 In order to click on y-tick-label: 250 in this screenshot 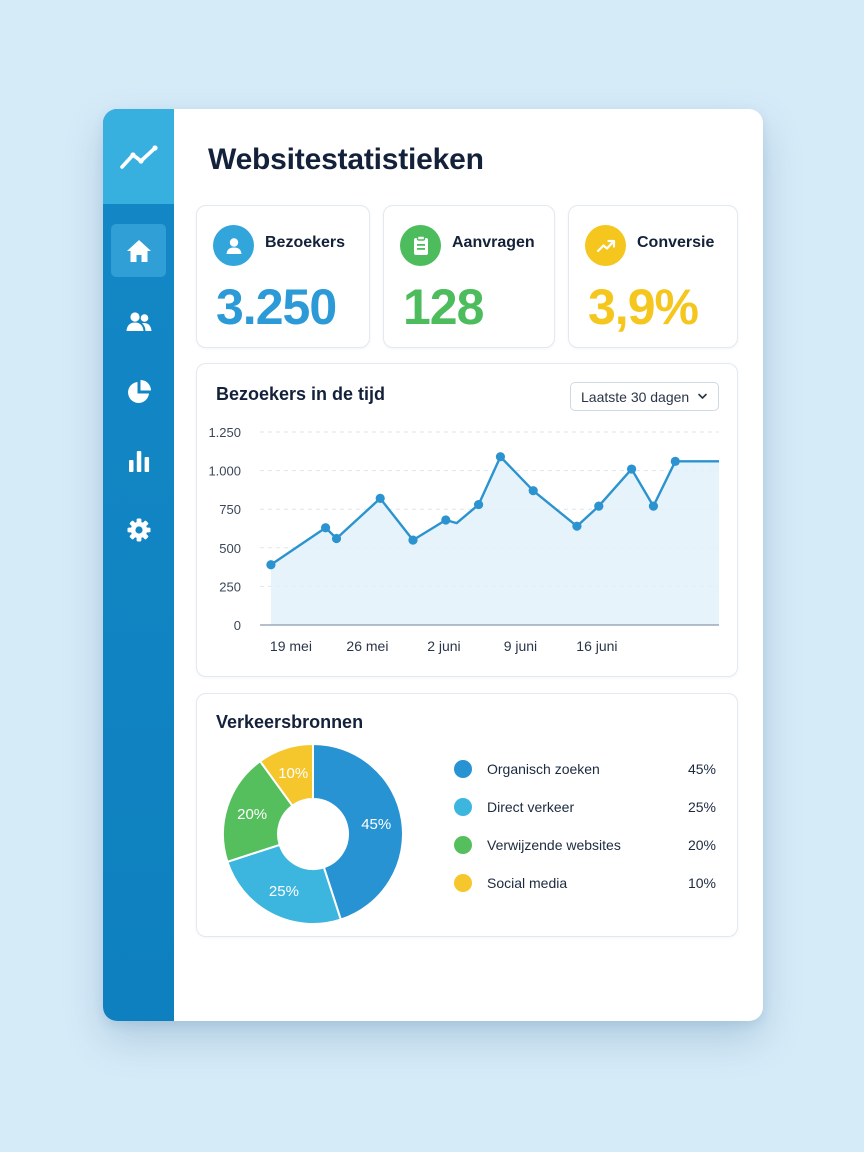, I will do `click(230, 586)`.